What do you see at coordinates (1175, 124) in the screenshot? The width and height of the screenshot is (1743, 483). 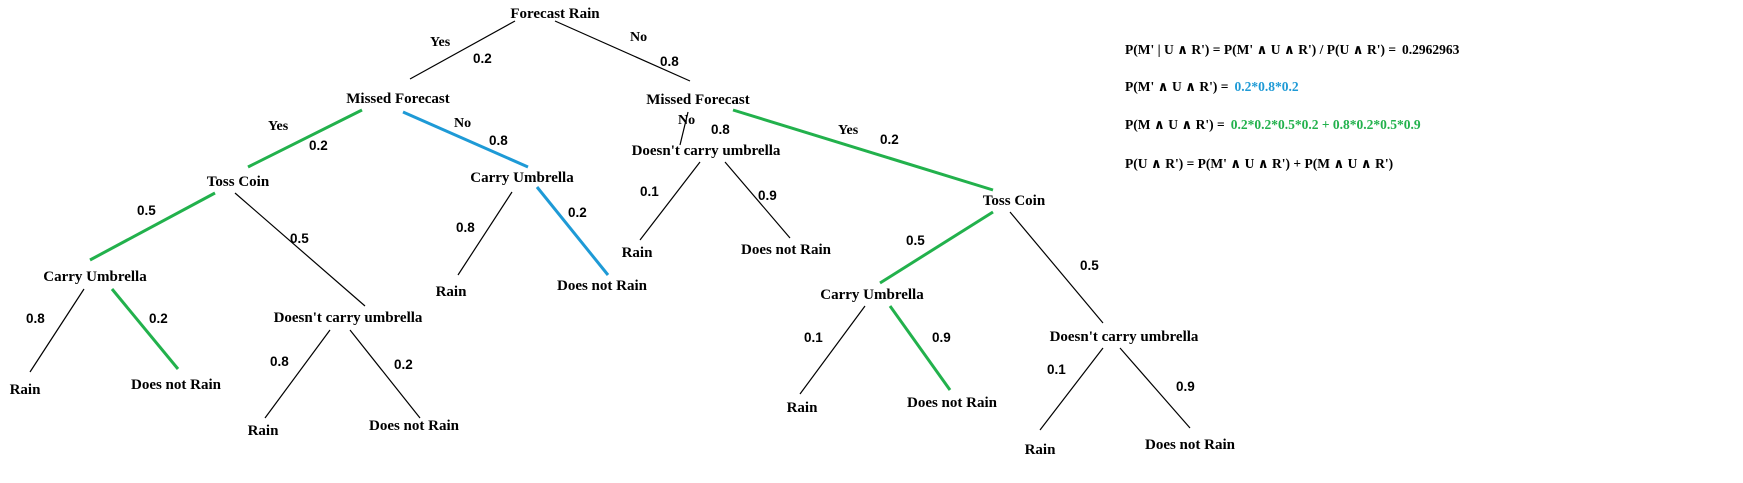 I see `formula-missed-text: P(M ∧ U ∧ R') =` at bounding box center [1175, 124].